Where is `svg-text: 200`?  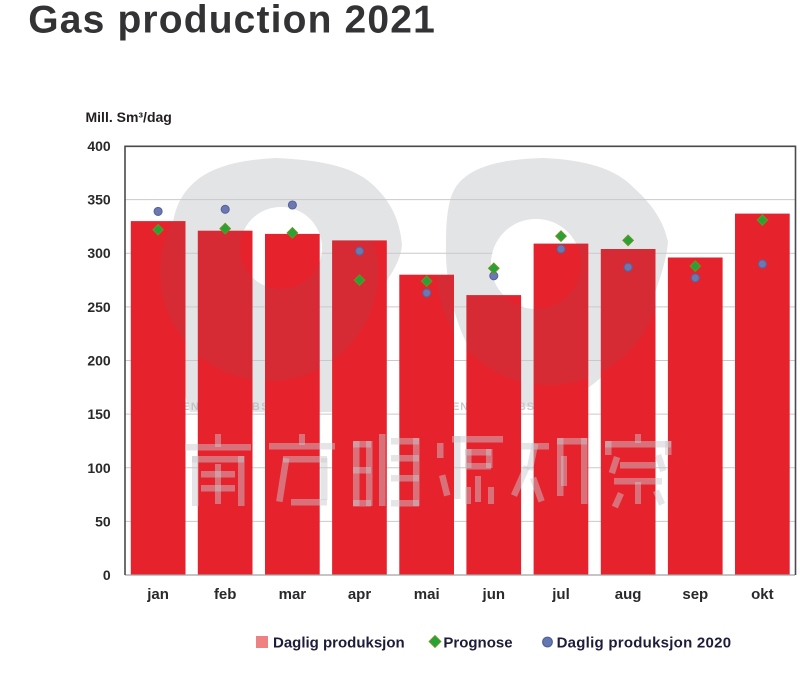
svg-text: 200 is located at coordinates (99, 361).